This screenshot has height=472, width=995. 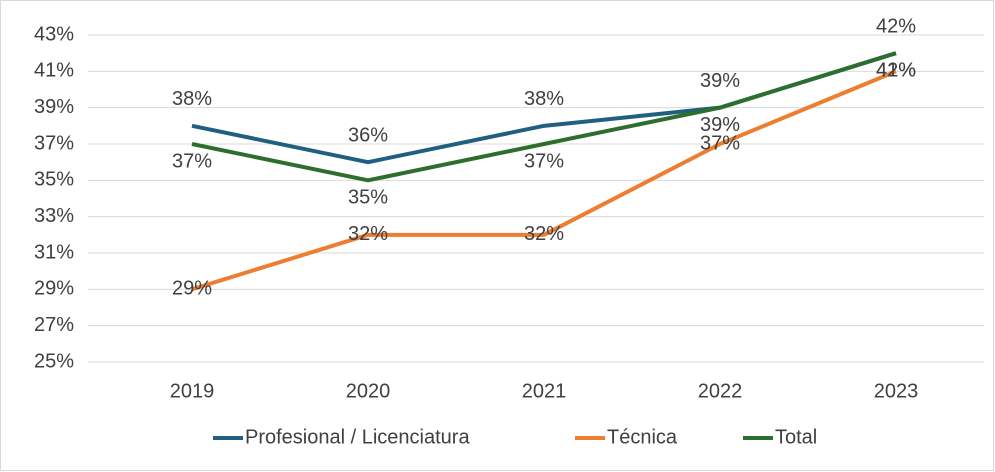 What do you see at coordinates (54, 325) in the screenshot?
I see `y-tick-label: 27%` at bounding box center [54, 325].